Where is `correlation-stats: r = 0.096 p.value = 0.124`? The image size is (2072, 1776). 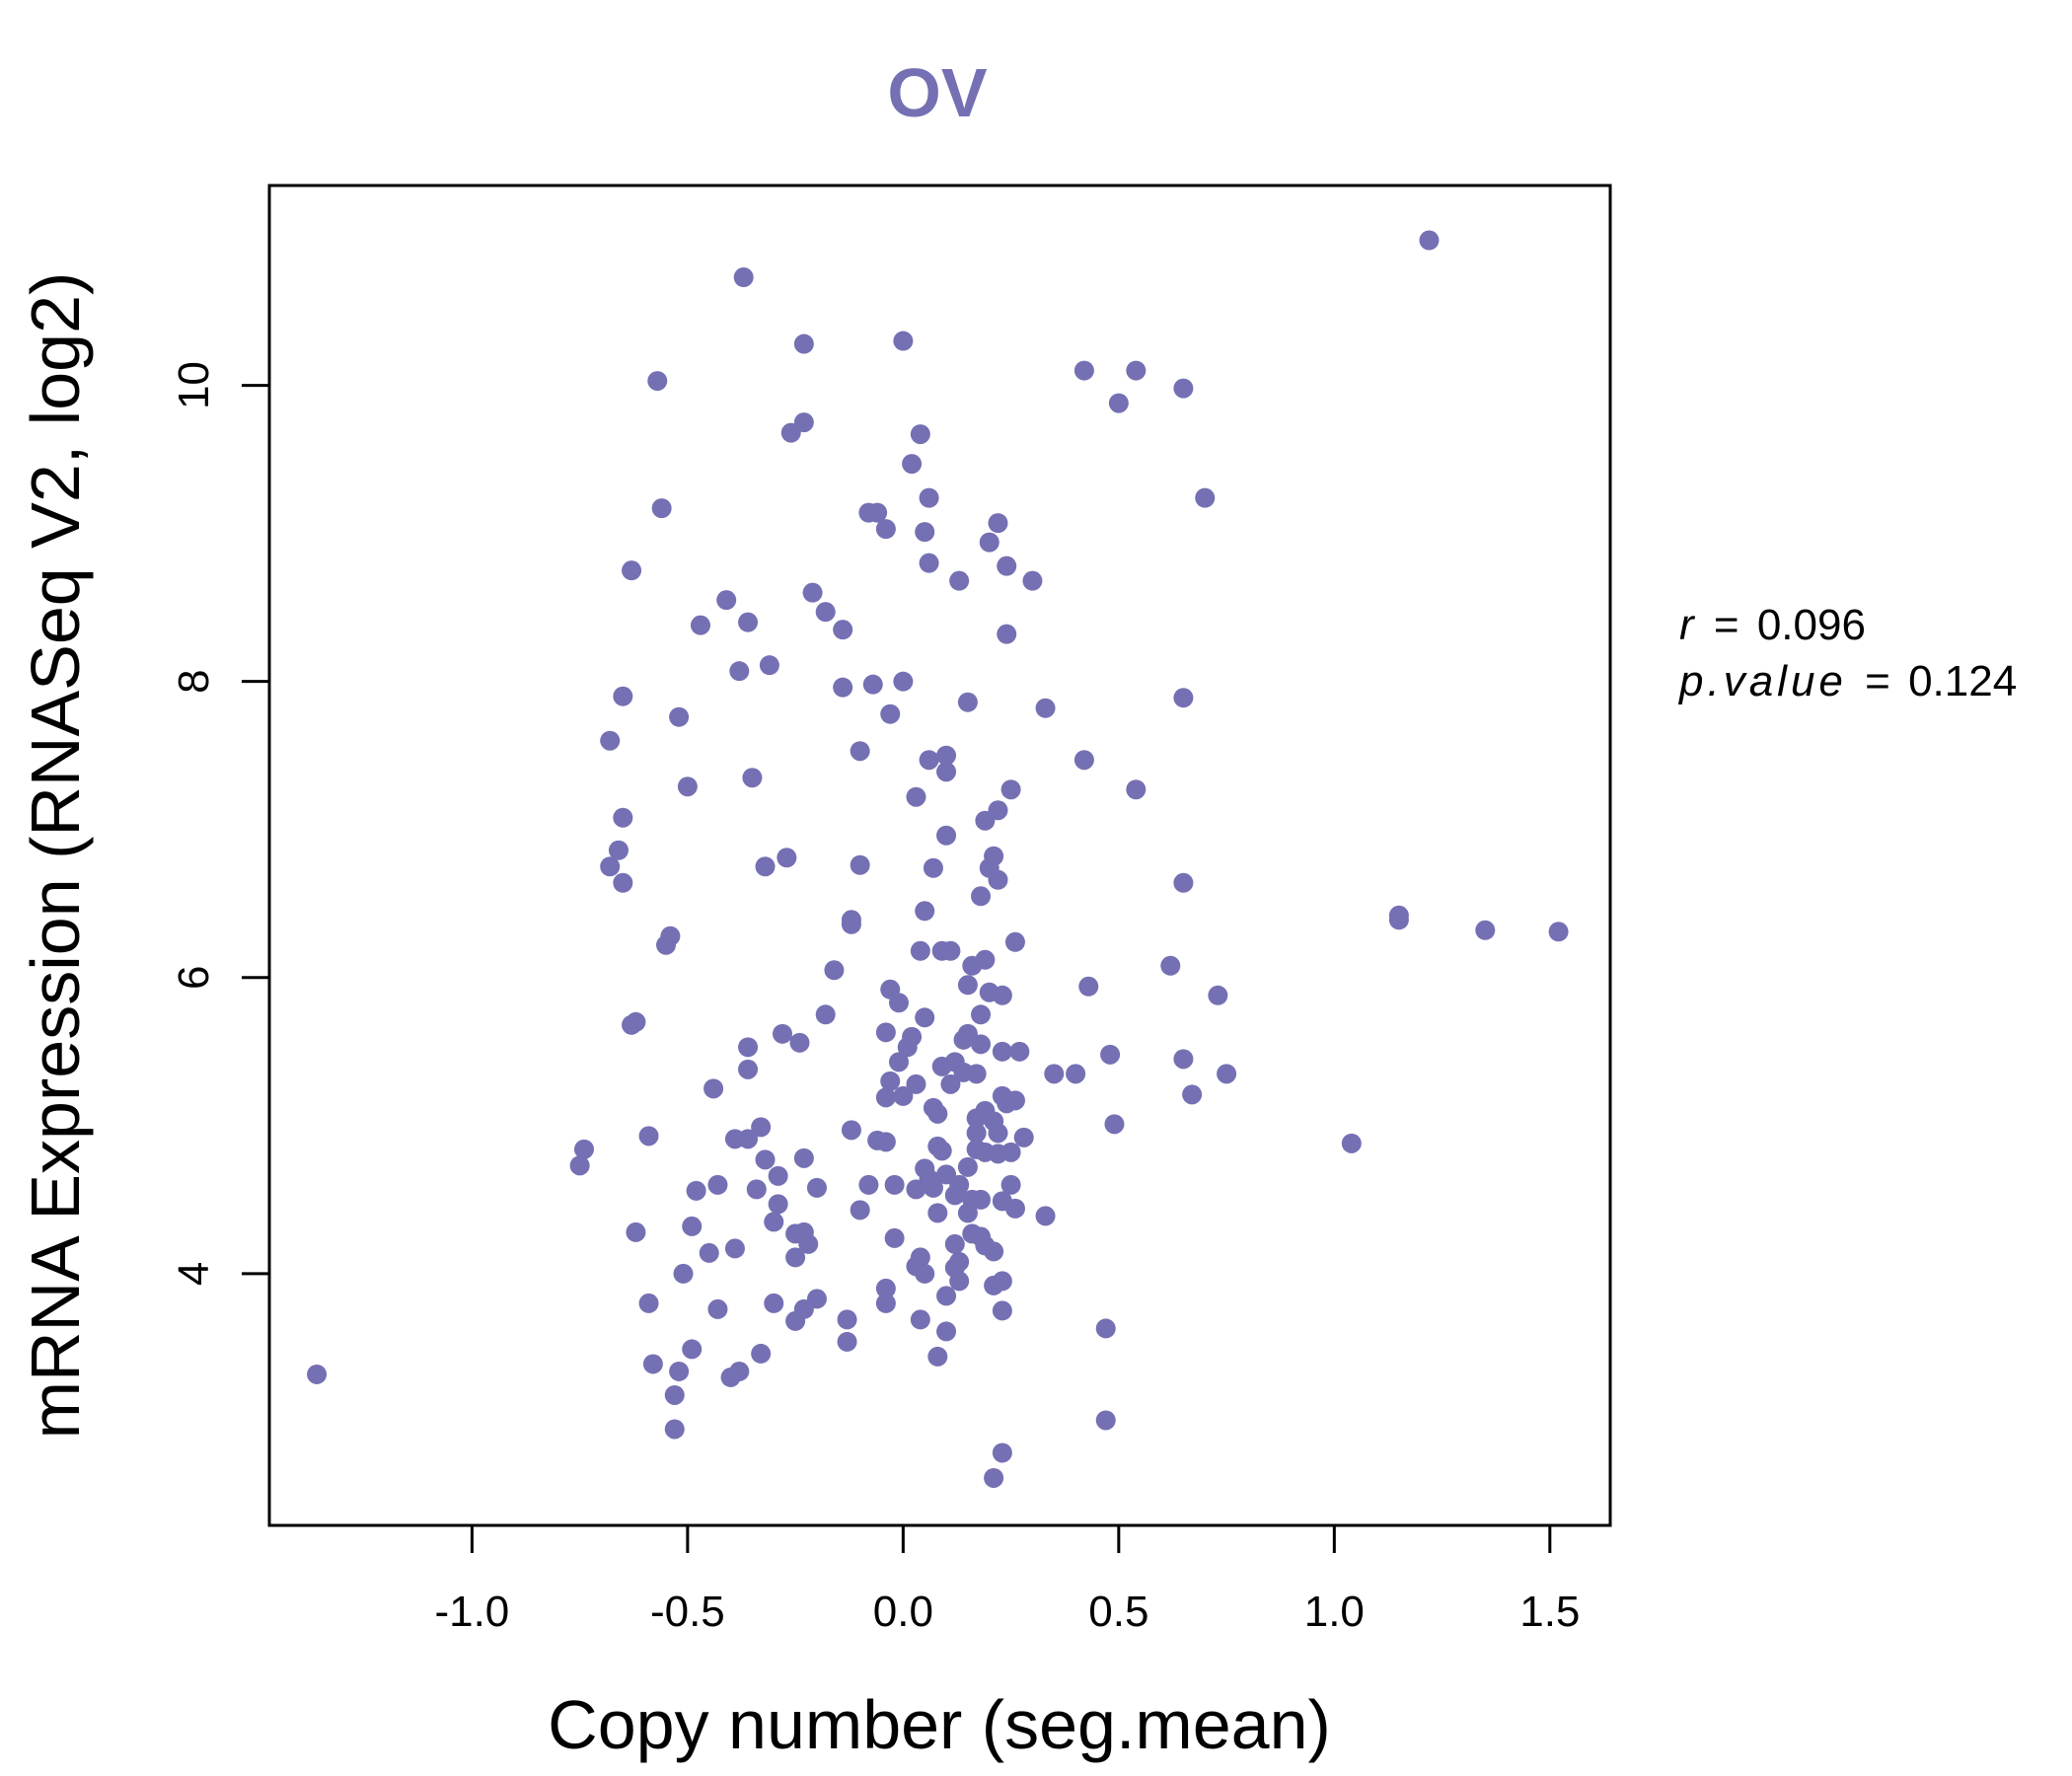 correlation-stats: r = 0.096 p.value = 0.124 is located at coordinates (1847, 653).